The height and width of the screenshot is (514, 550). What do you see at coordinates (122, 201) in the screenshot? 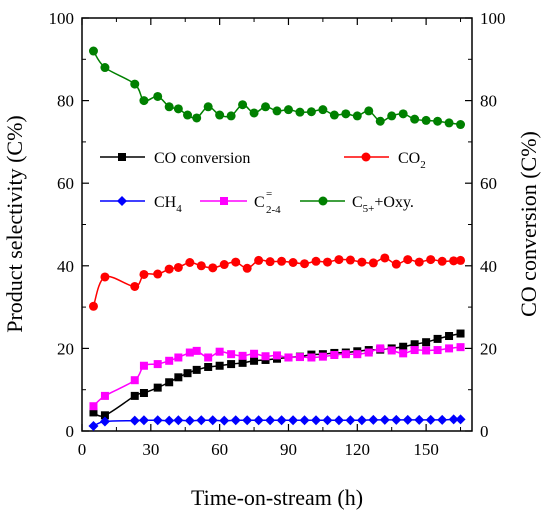
I see `legend-marker-ch4` at bounding box center [122, 201].